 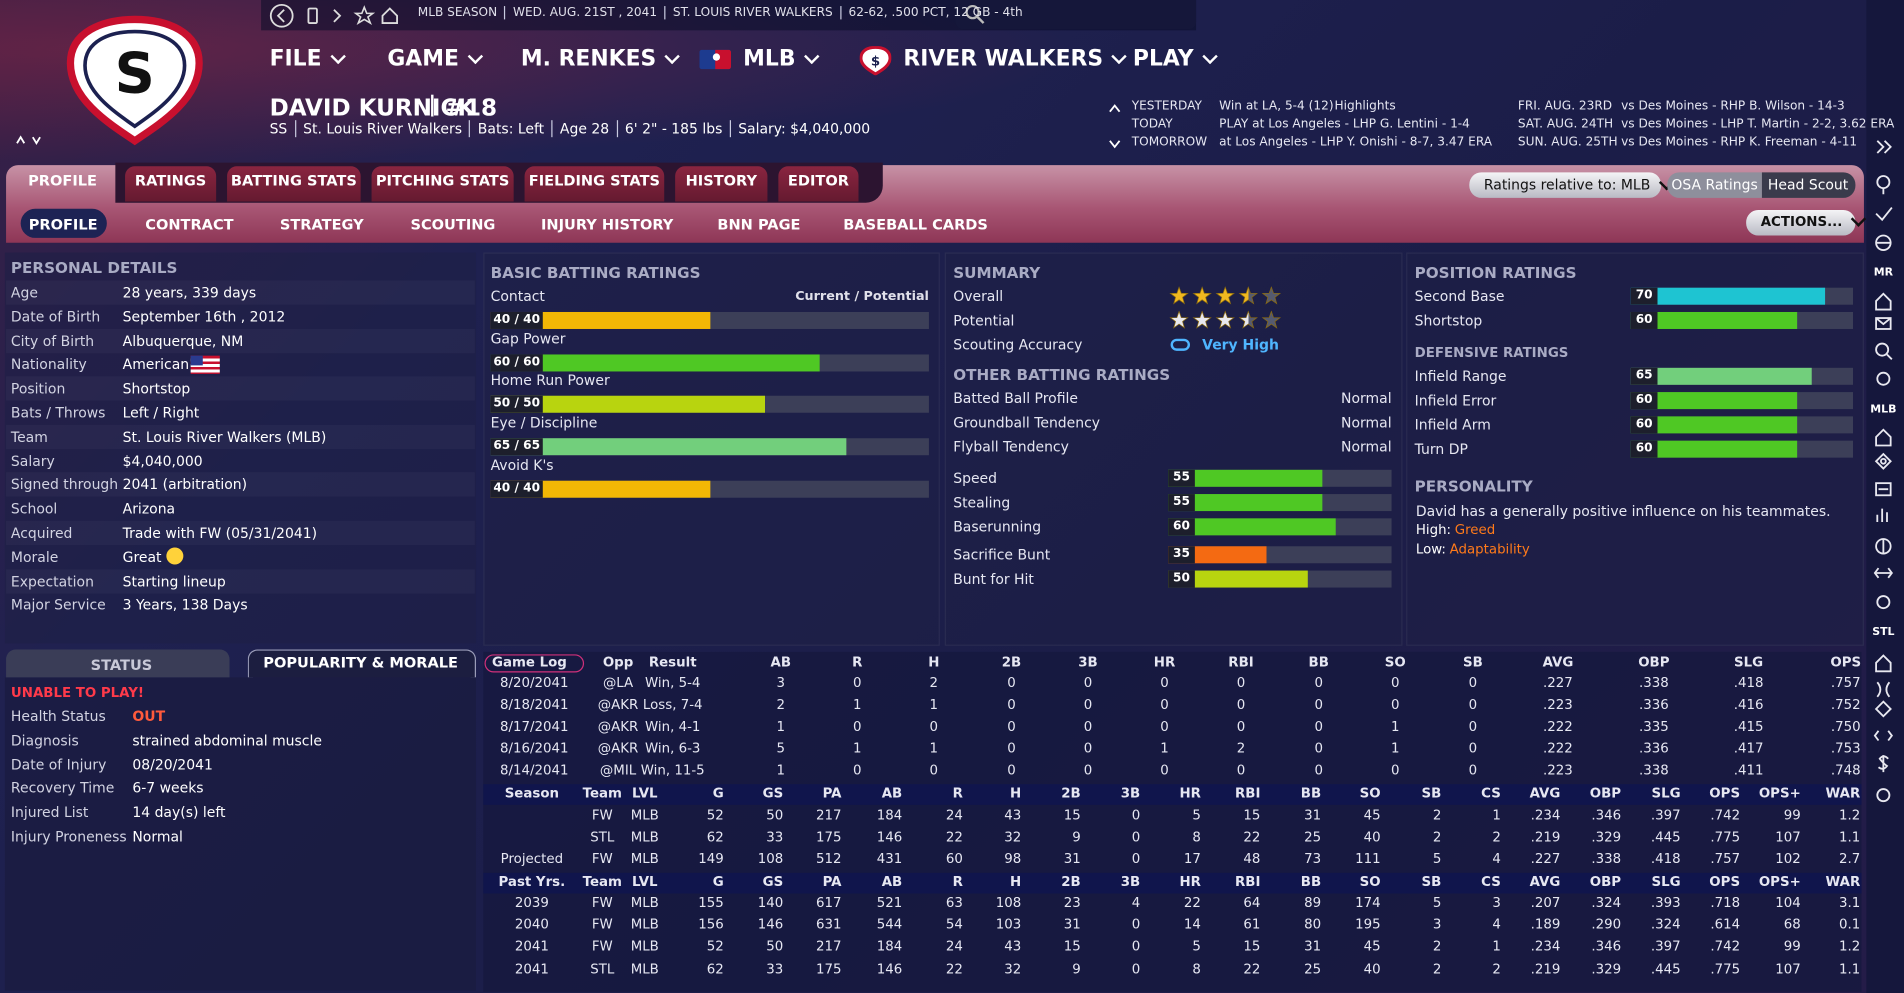 What do you see at coordinates (1496, 902) in the screenshot?
I see `table-cell: 3` at bounding box center [1496, 902].